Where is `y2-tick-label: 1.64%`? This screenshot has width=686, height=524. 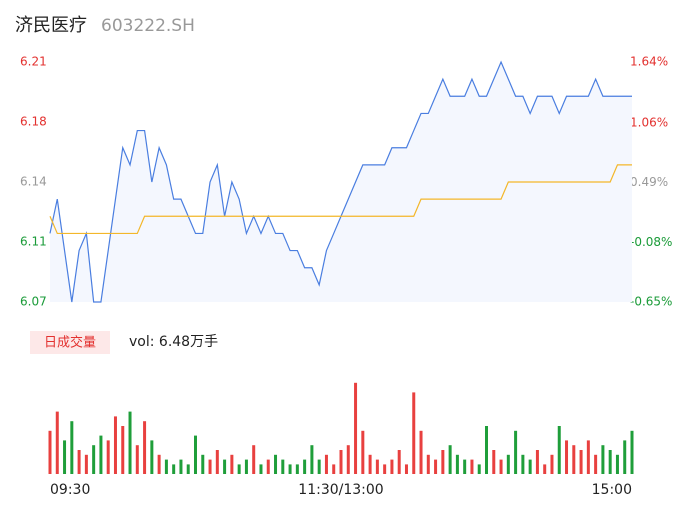
y2-tick-label: 1.64% is located at coordinates (649, 62).